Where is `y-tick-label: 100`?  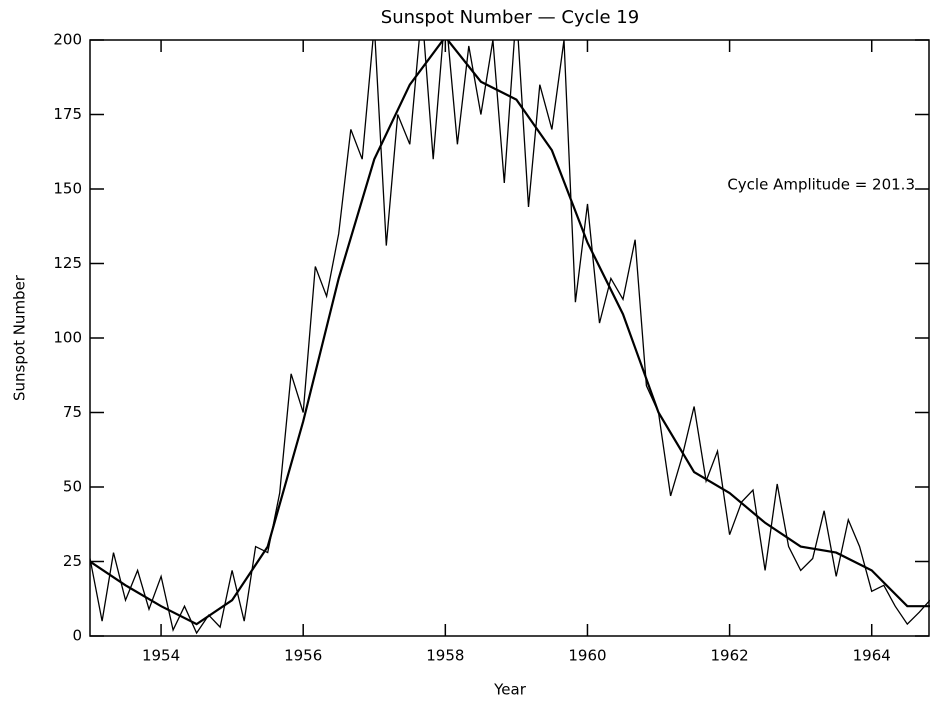
y-tick-label: 100 is located at coordinates (67, 338).